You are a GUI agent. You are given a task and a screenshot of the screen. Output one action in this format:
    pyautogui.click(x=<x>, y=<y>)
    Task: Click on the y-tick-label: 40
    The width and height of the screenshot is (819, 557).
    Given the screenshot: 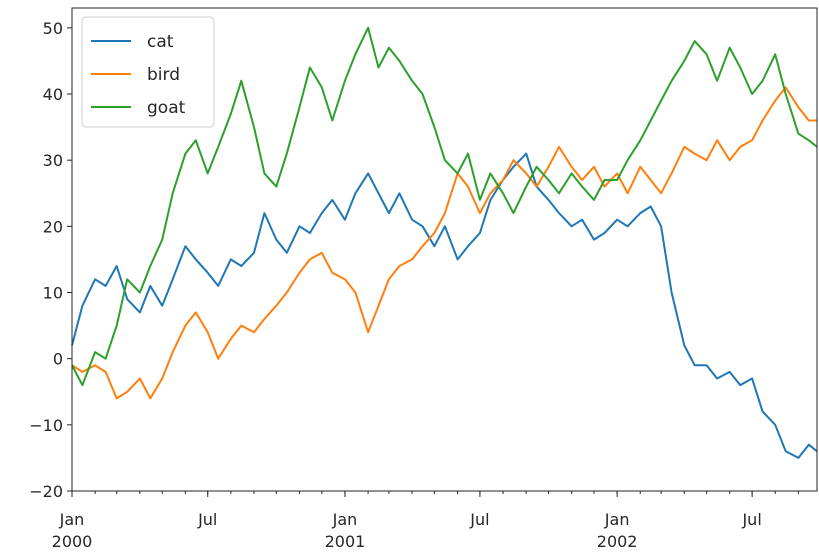 What is the action you would take?
    pyautogui.click(x=53, y=94)
    